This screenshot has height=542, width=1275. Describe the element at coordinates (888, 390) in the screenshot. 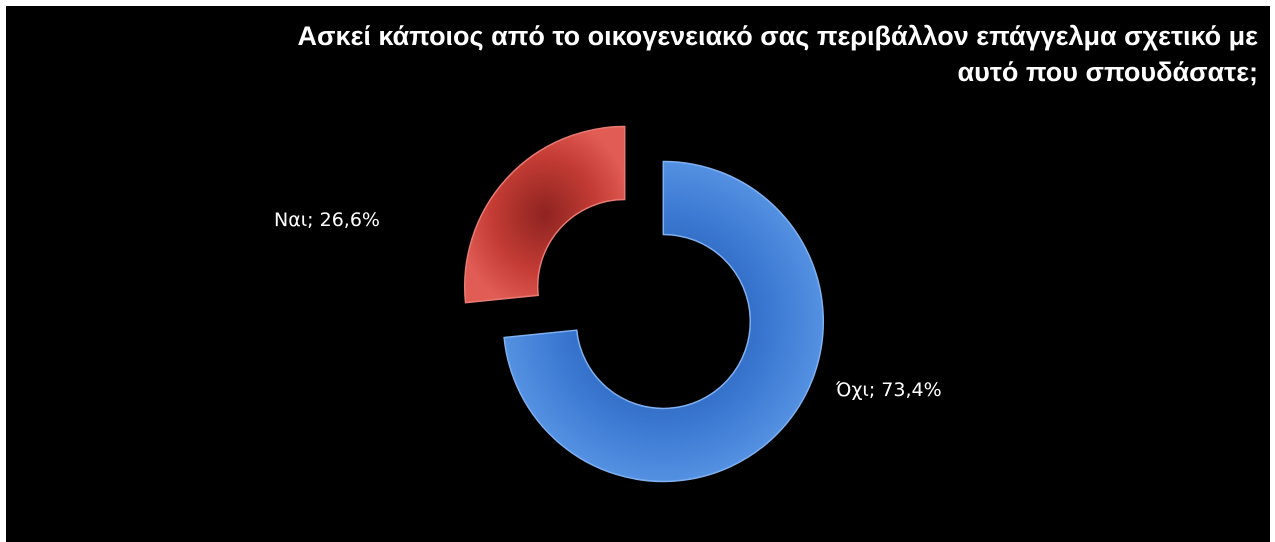

I see `slice-label-1: Όχι; 73,4%` at that location.